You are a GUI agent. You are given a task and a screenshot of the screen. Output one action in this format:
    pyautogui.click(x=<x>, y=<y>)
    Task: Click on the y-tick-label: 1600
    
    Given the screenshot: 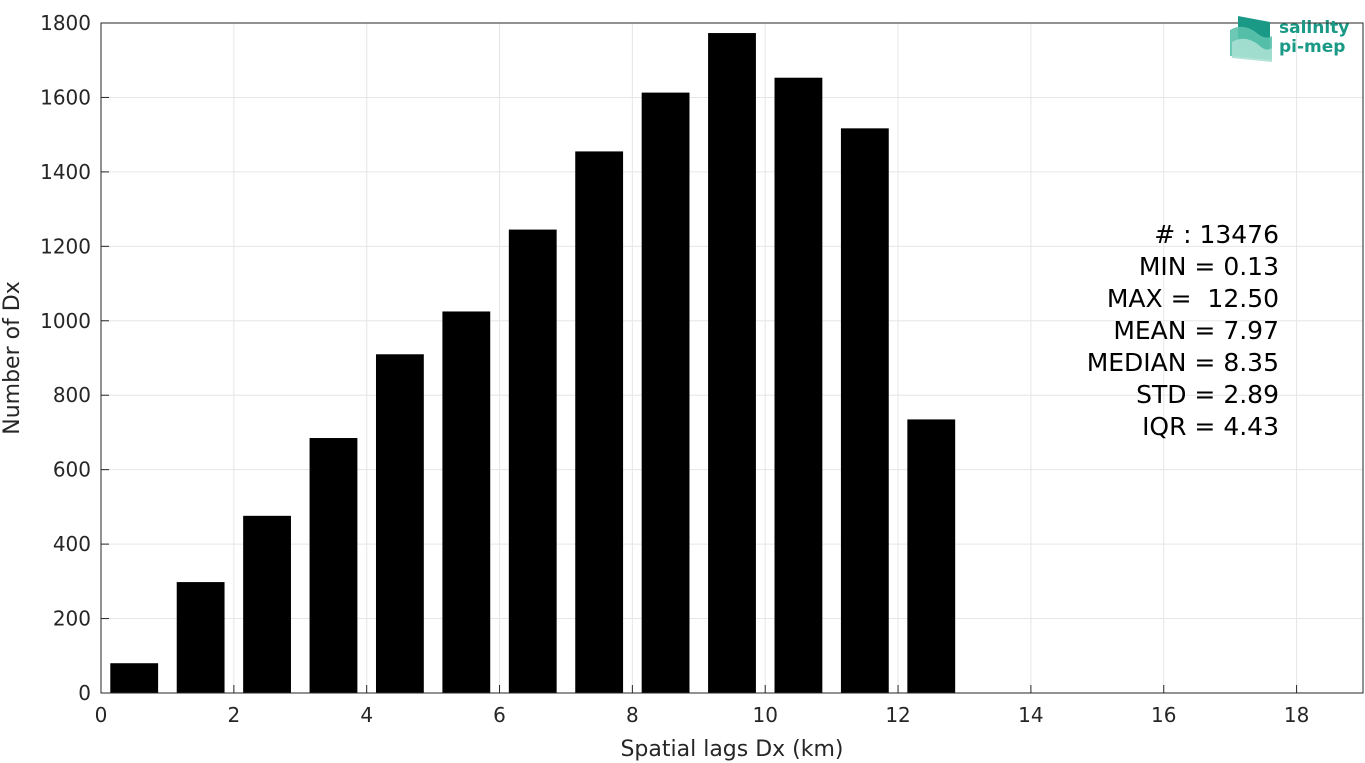 What is the action you would take?
    pyautogui.click(x=65, y=97)
    